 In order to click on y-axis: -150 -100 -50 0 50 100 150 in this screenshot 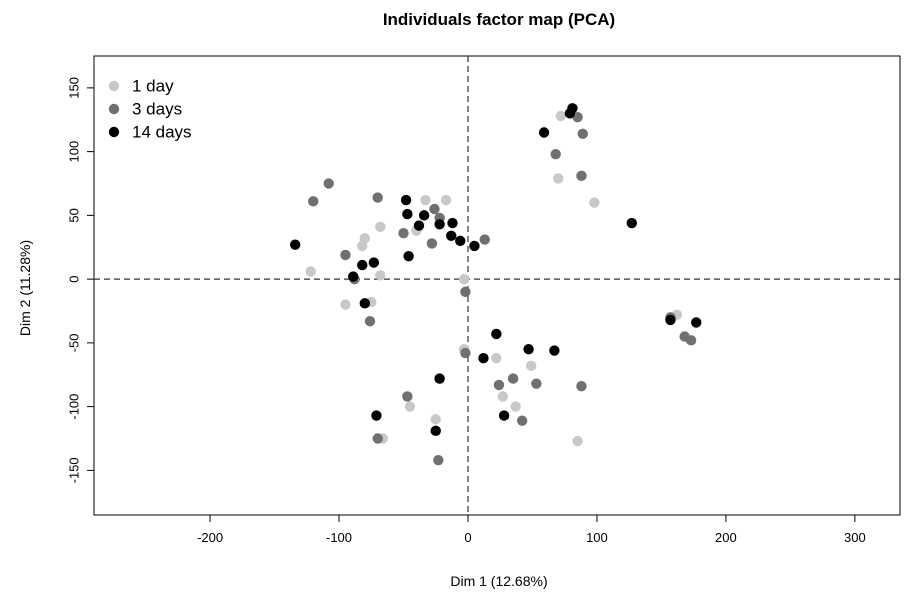, I will do `click(80, 280)`.